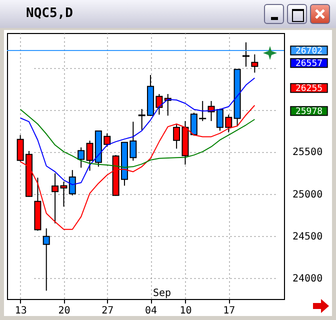 Image resolution: width=336 pixels, height=320 pixels. Describe the element at coordinates (309, 112) in the screenshot. I see `text: 25978` at that location.